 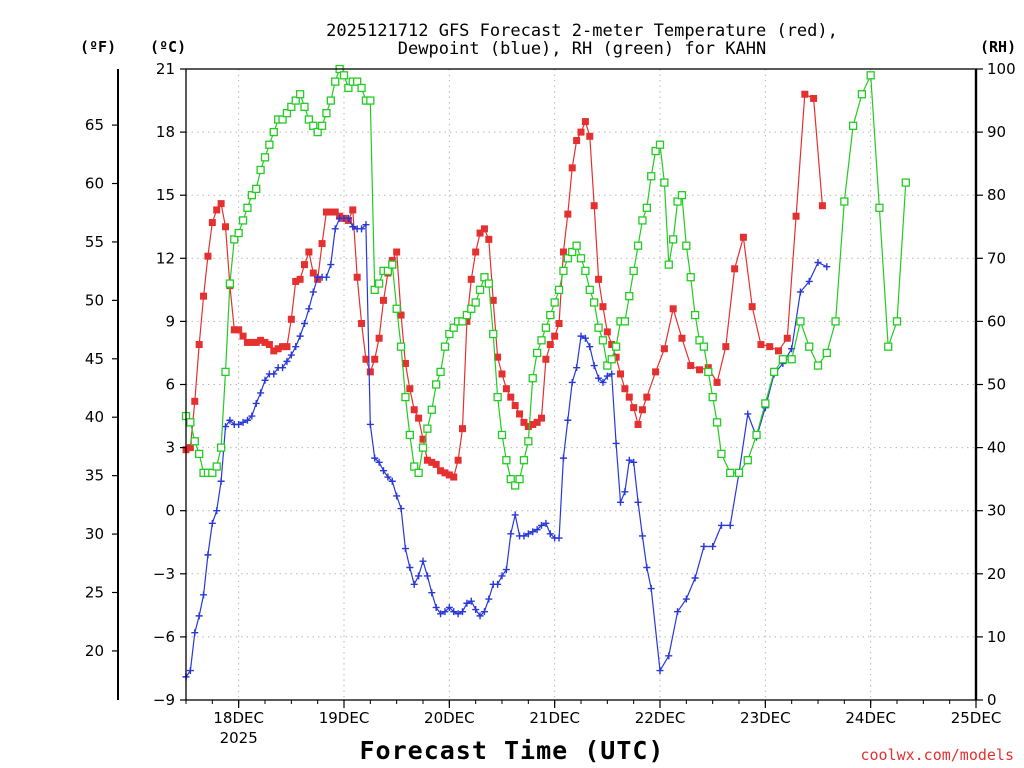 I want to click on time-tick-label: 22DEC, so click(x=660, y=718).